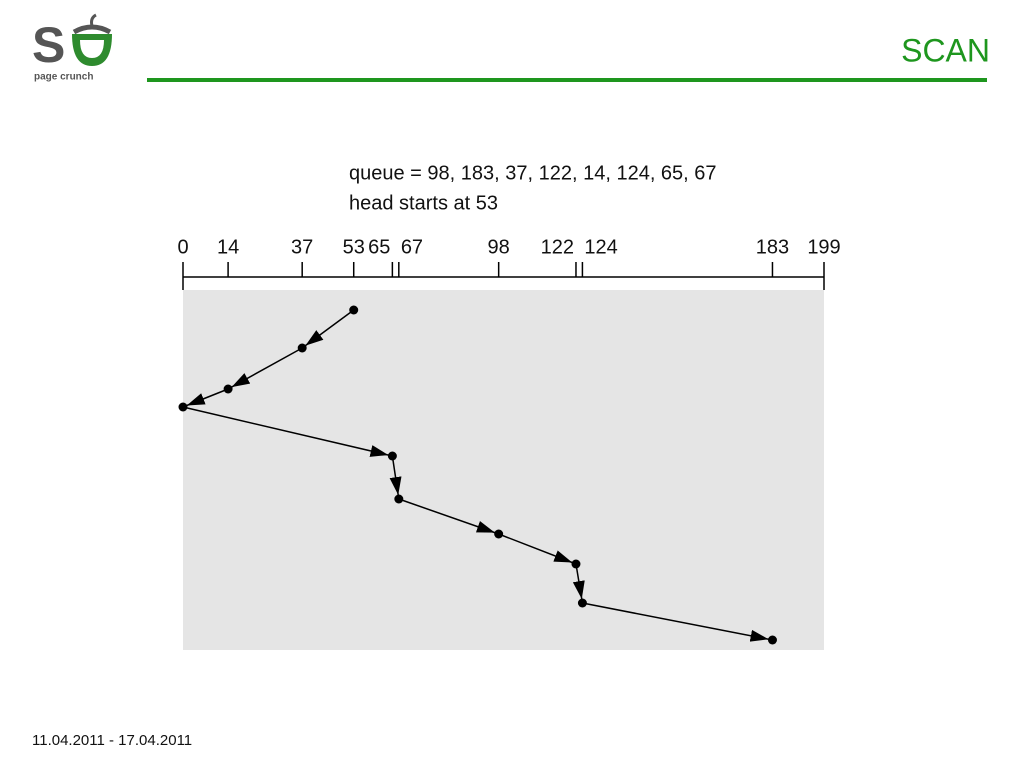 This screenshot has width=1023, height=767. What do you see at coordinates (945, 50) in the screenshot?
I see `slide-title: SCAN` at bounding box center [945, 50].